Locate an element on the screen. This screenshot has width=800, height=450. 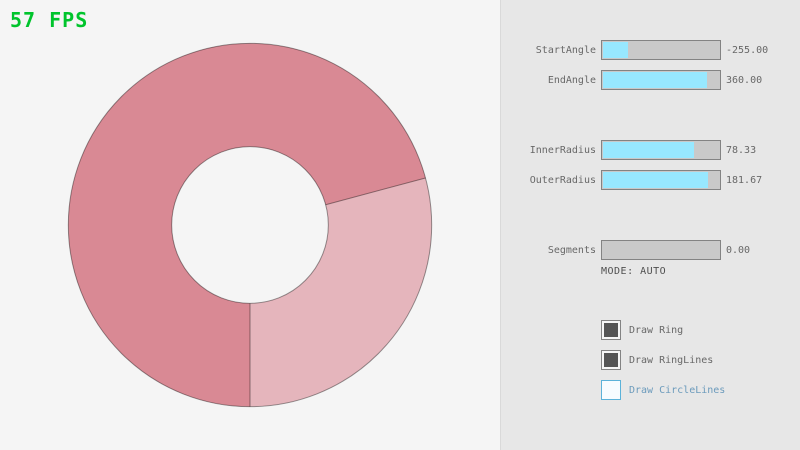
outer-radius-label: OuterRadius is located at coordinates (562, 180).